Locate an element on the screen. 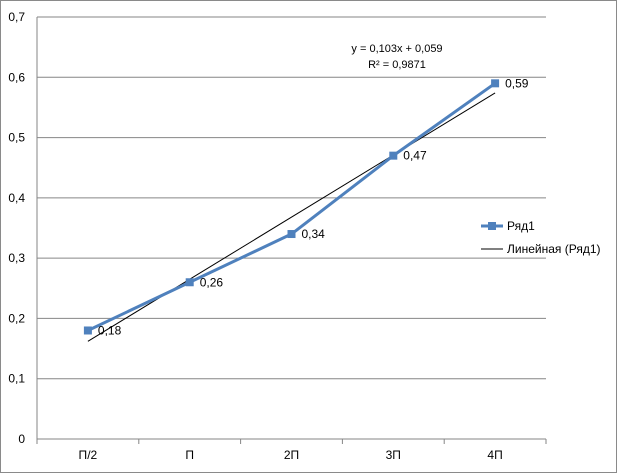 The width and height of the screenshot is (617, 474). trendline-equation: y = 0,103x + 0,059 R² = 0,9871 is located at coordinates (396, 57).